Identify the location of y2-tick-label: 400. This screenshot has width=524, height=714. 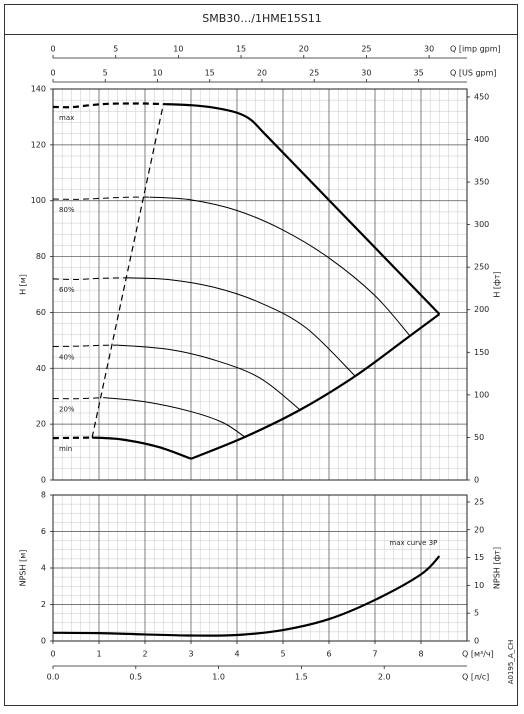
(481, 139).